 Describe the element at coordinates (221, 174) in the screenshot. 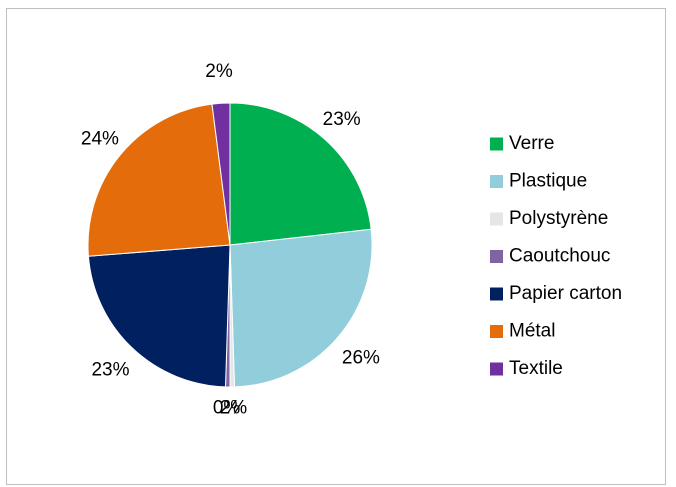

I see `pie-slice-textile` at that location.